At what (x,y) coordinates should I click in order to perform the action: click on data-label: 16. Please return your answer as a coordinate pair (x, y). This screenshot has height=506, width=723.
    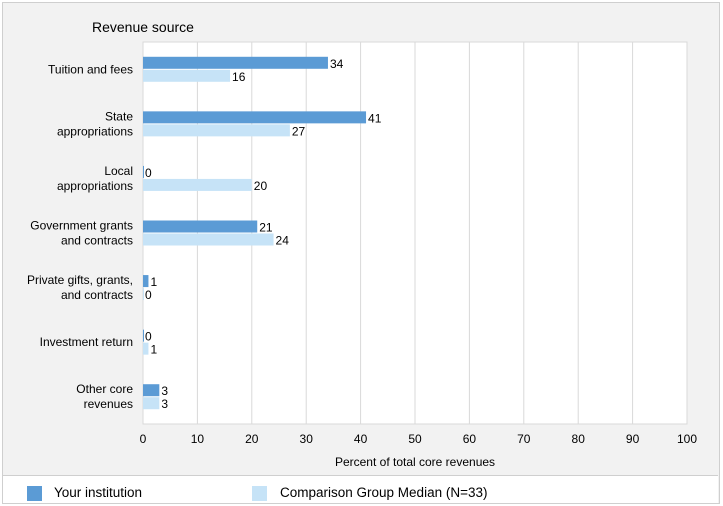
    Looking at the image, I should click on (239, 77).